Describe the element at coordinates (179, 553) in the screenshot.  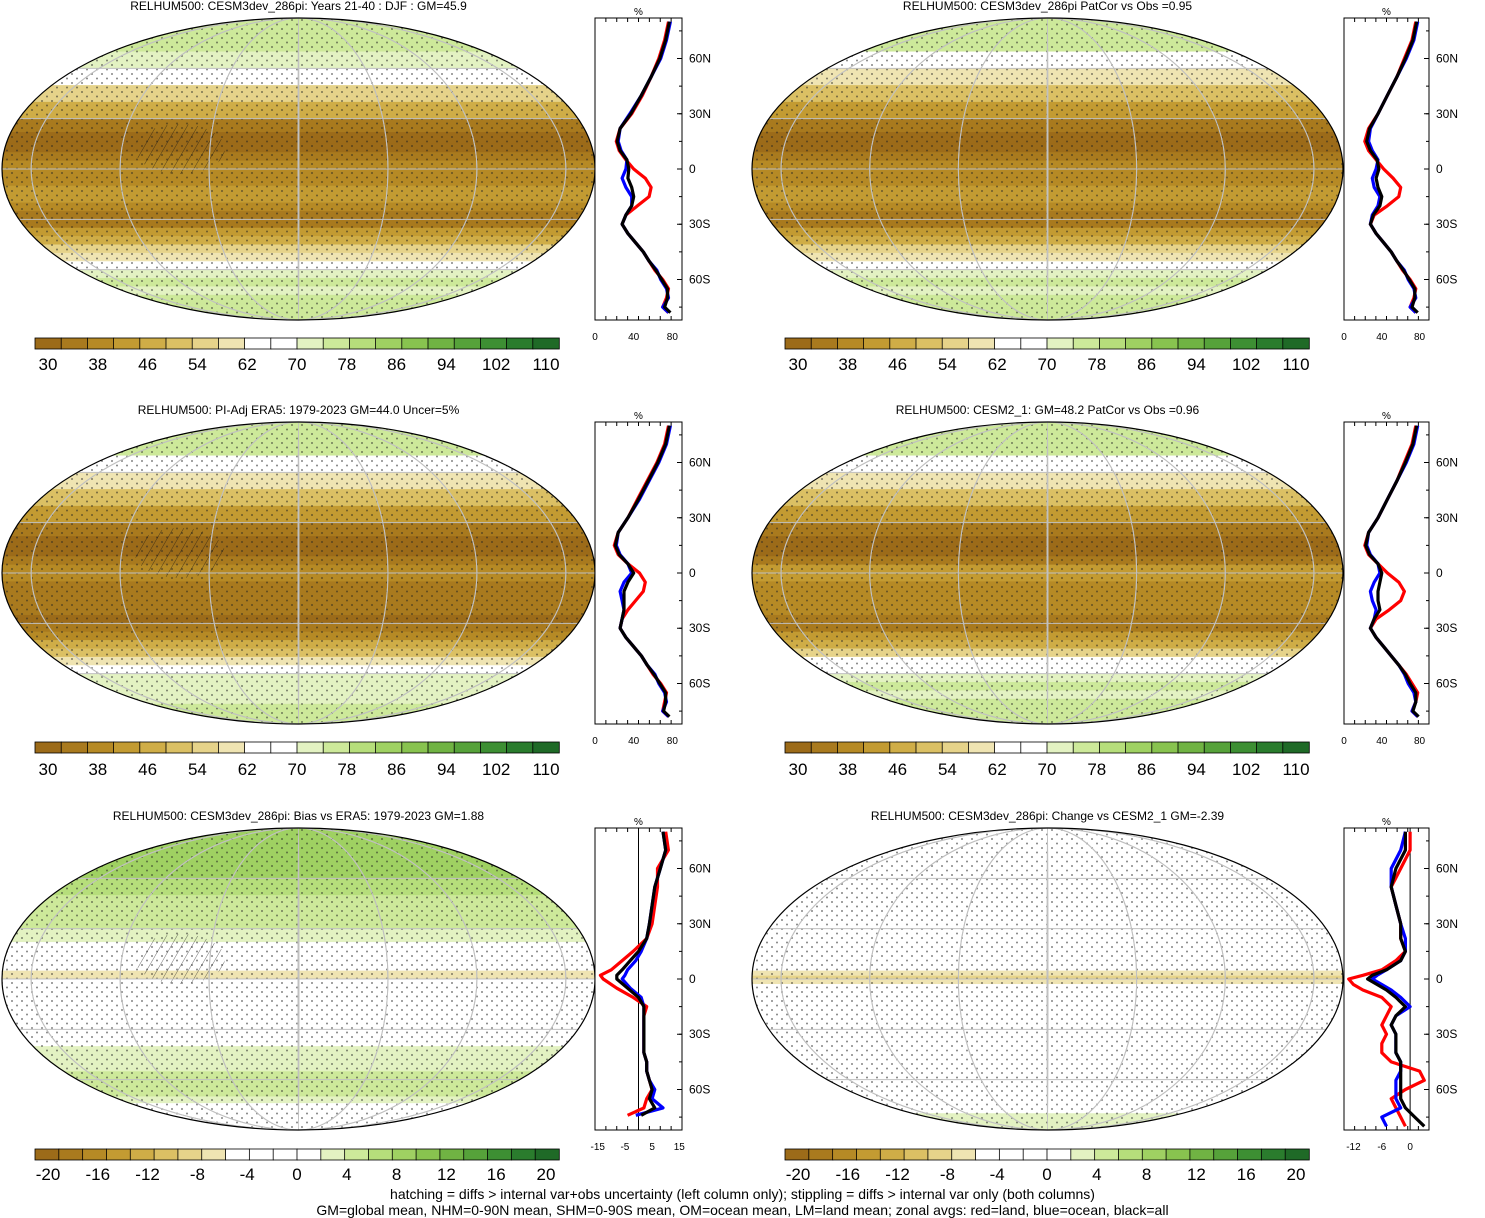
I see `hatching` at that location.